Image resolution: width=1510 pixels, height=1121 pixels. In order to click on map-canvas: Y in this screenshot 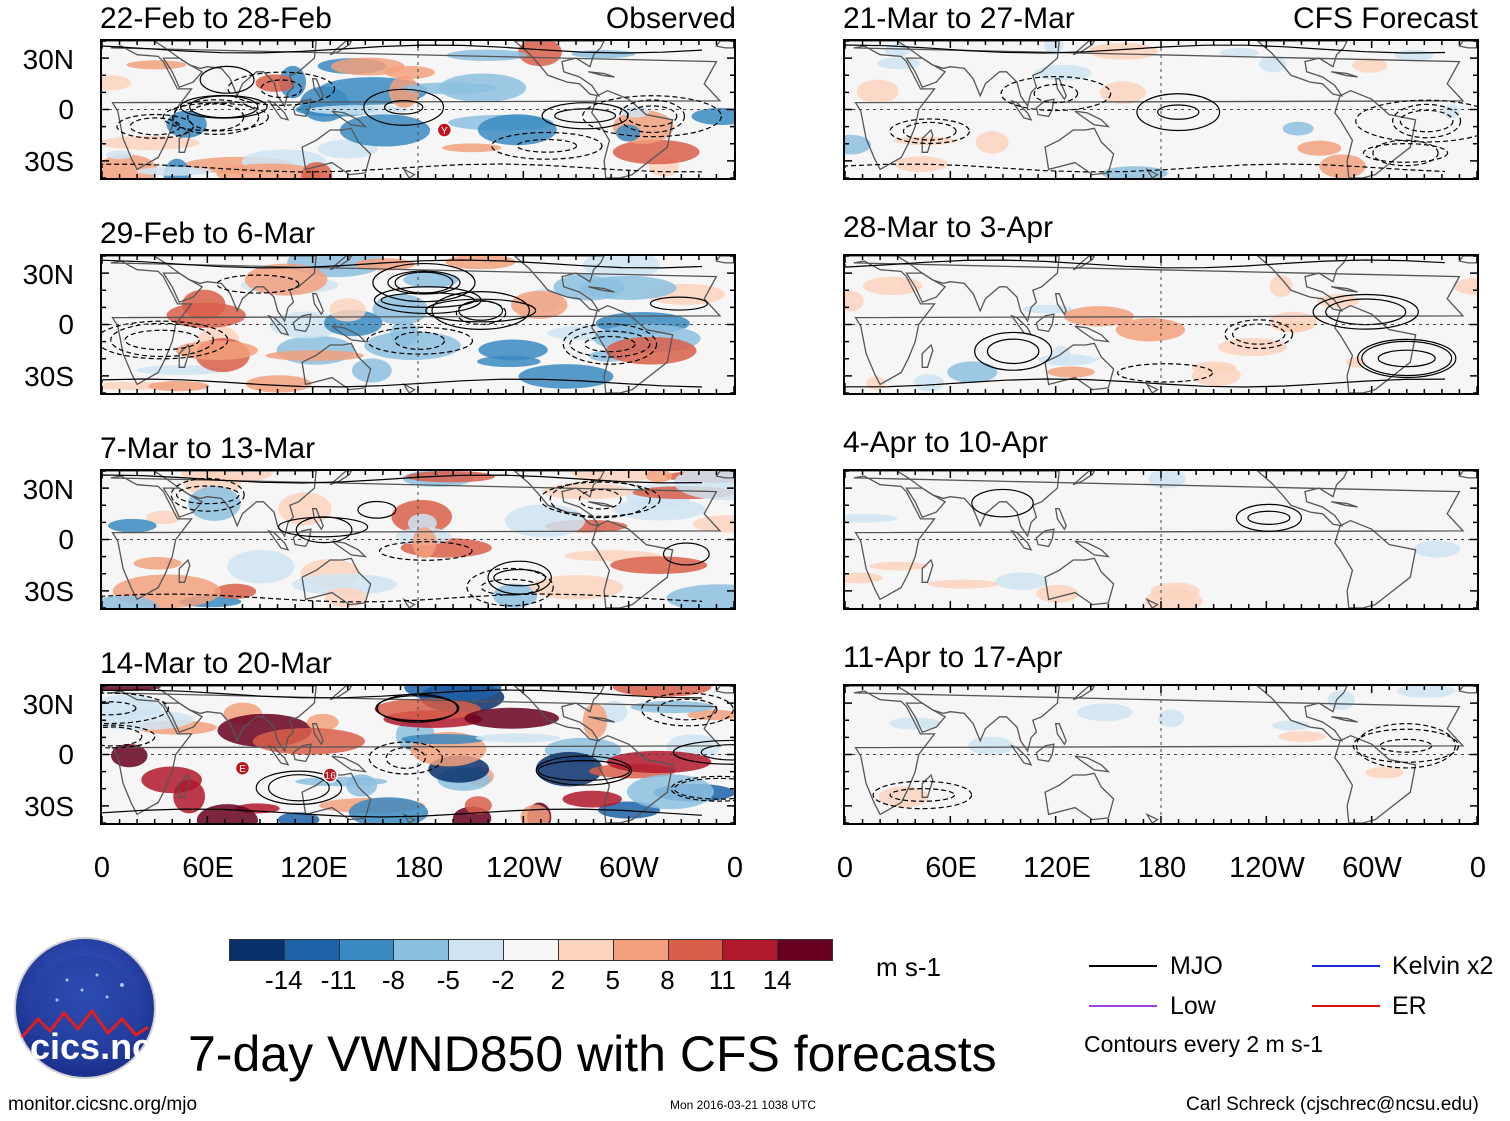, I will do `click(418, 109)`.